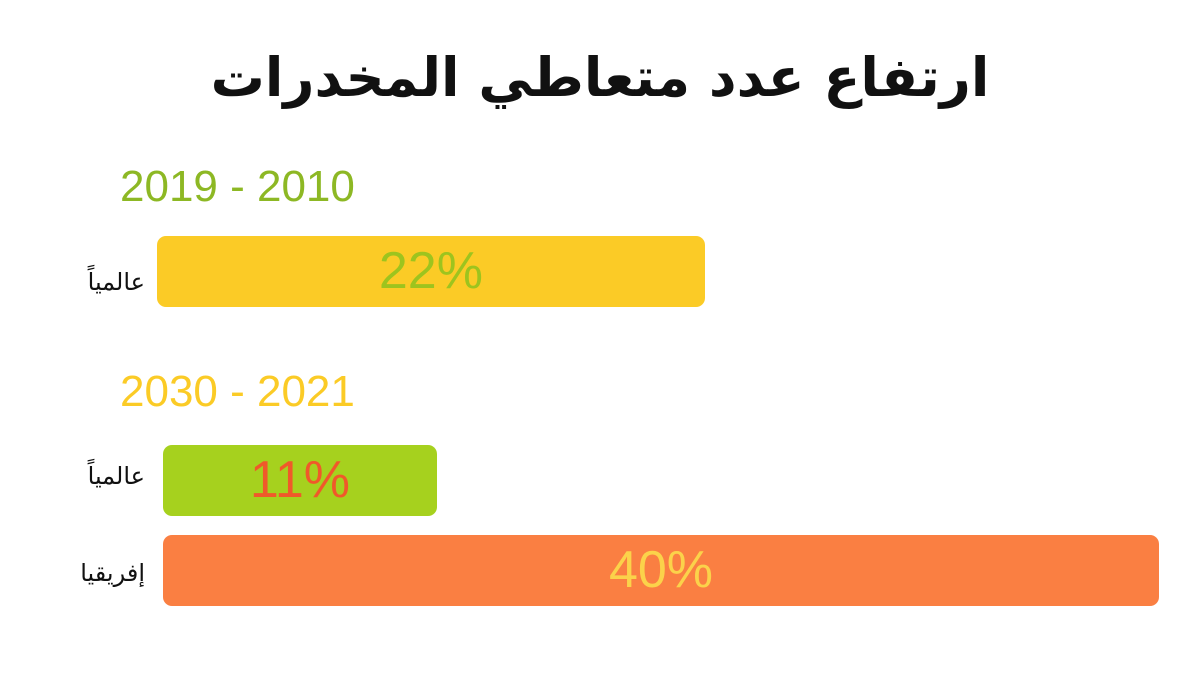 Image resolution: width=1200 pixels, height=675 pixels. What do you see at coordinates (600, 77) in the screenshot?
I see `chart-title: ارتفاع عدد متعاطي المخدرات` at bounding box center [600, 77].